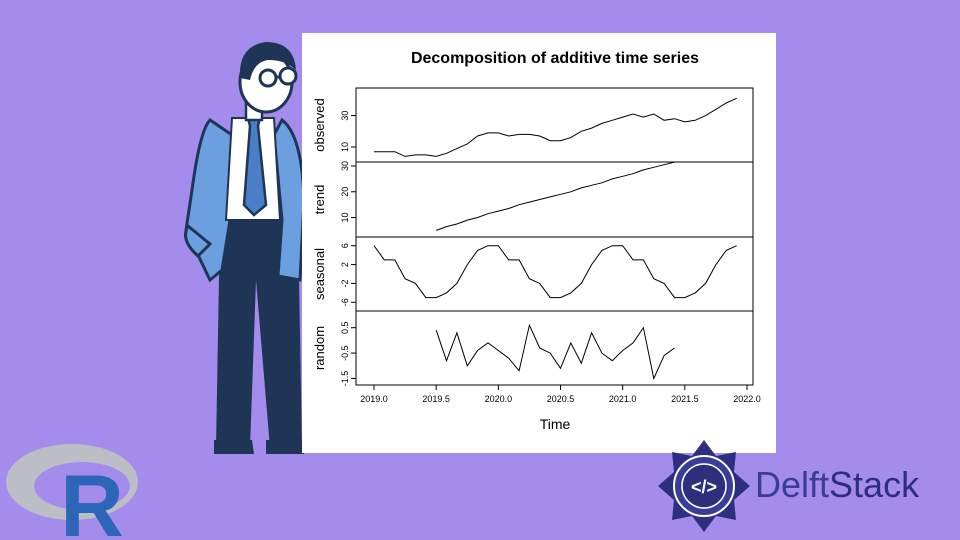 The height and width of the screenshot is (540, 960). What do you see at coordinates (345, 327) in the screenshot?
I see `random-y-tick-label: 0.5` at bounding box center [345, 327].